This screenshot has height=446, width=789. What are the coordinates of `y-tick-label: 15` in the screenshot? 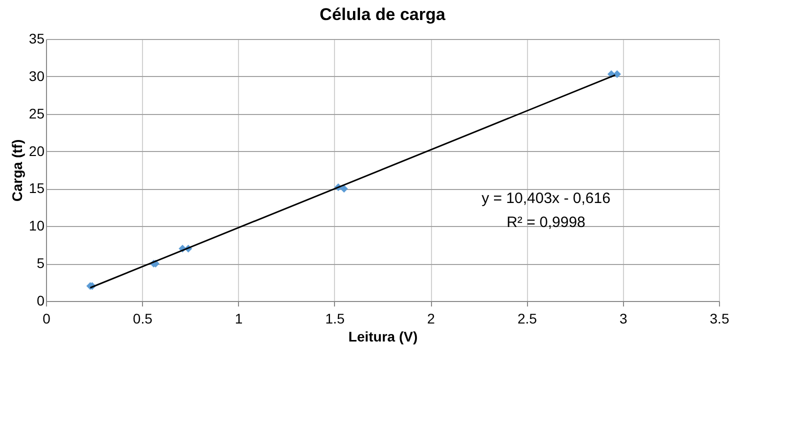 It's located at (36, 188).